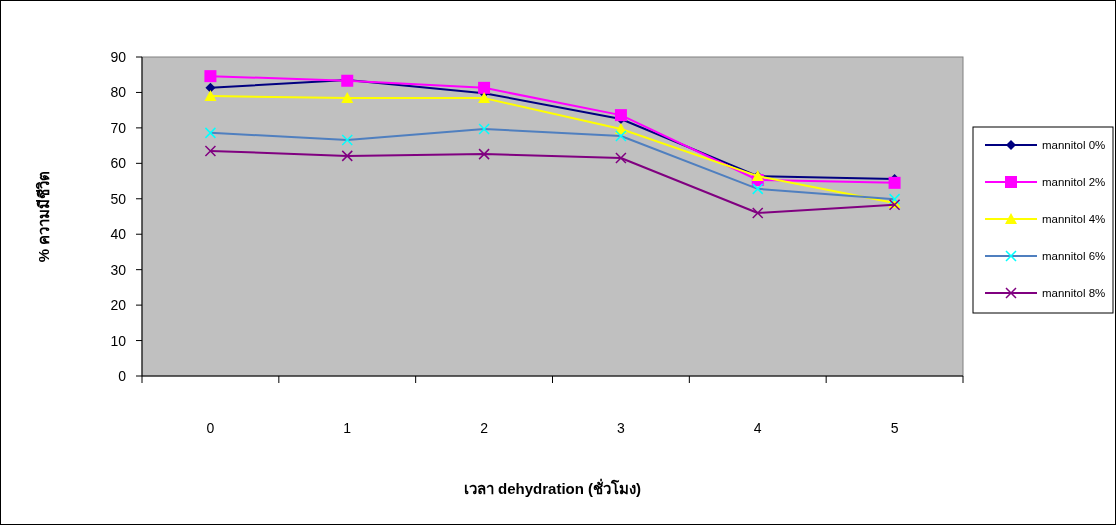  I want to click on y-tick-label: 30, so click(118, 269).